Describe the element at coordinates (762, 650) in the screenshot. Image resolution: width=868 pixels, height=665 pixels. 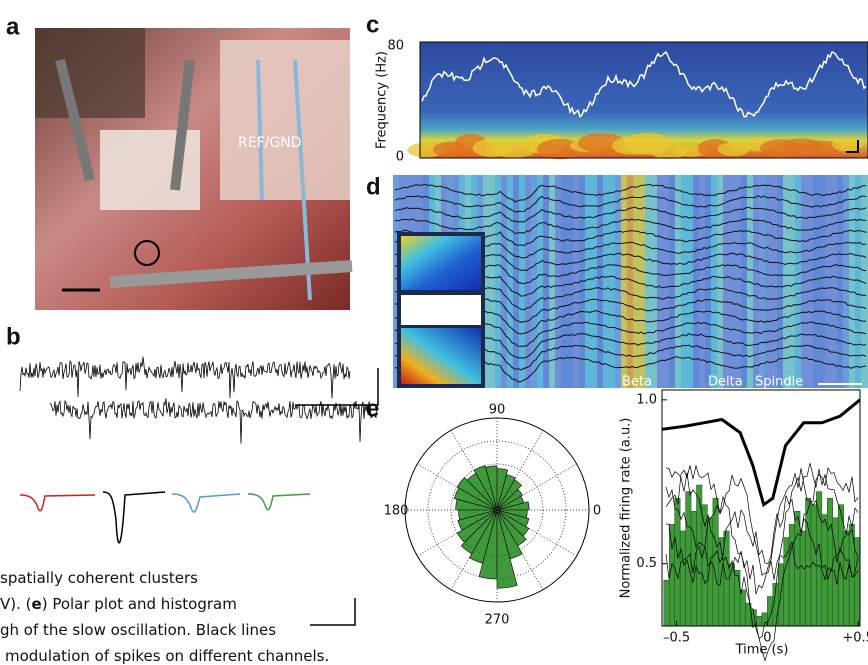
I see `axis-label: Time (s)` at that location.